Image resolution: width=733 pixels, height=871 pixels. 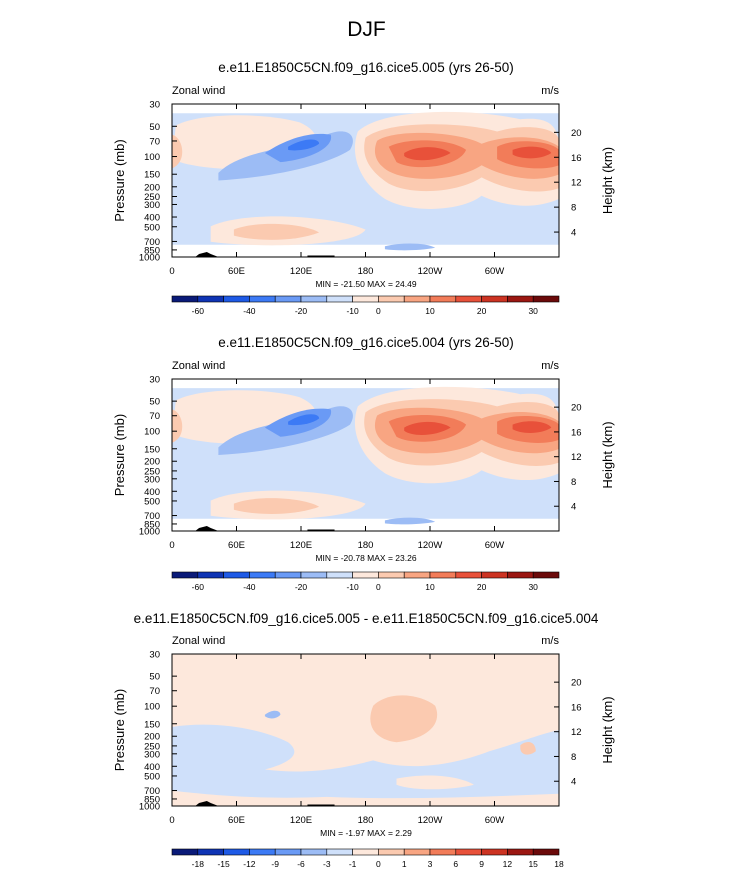 I want to click on min-max-stats: MIN = -21.50 MAX = 24.49, so click(x=365, y=284).